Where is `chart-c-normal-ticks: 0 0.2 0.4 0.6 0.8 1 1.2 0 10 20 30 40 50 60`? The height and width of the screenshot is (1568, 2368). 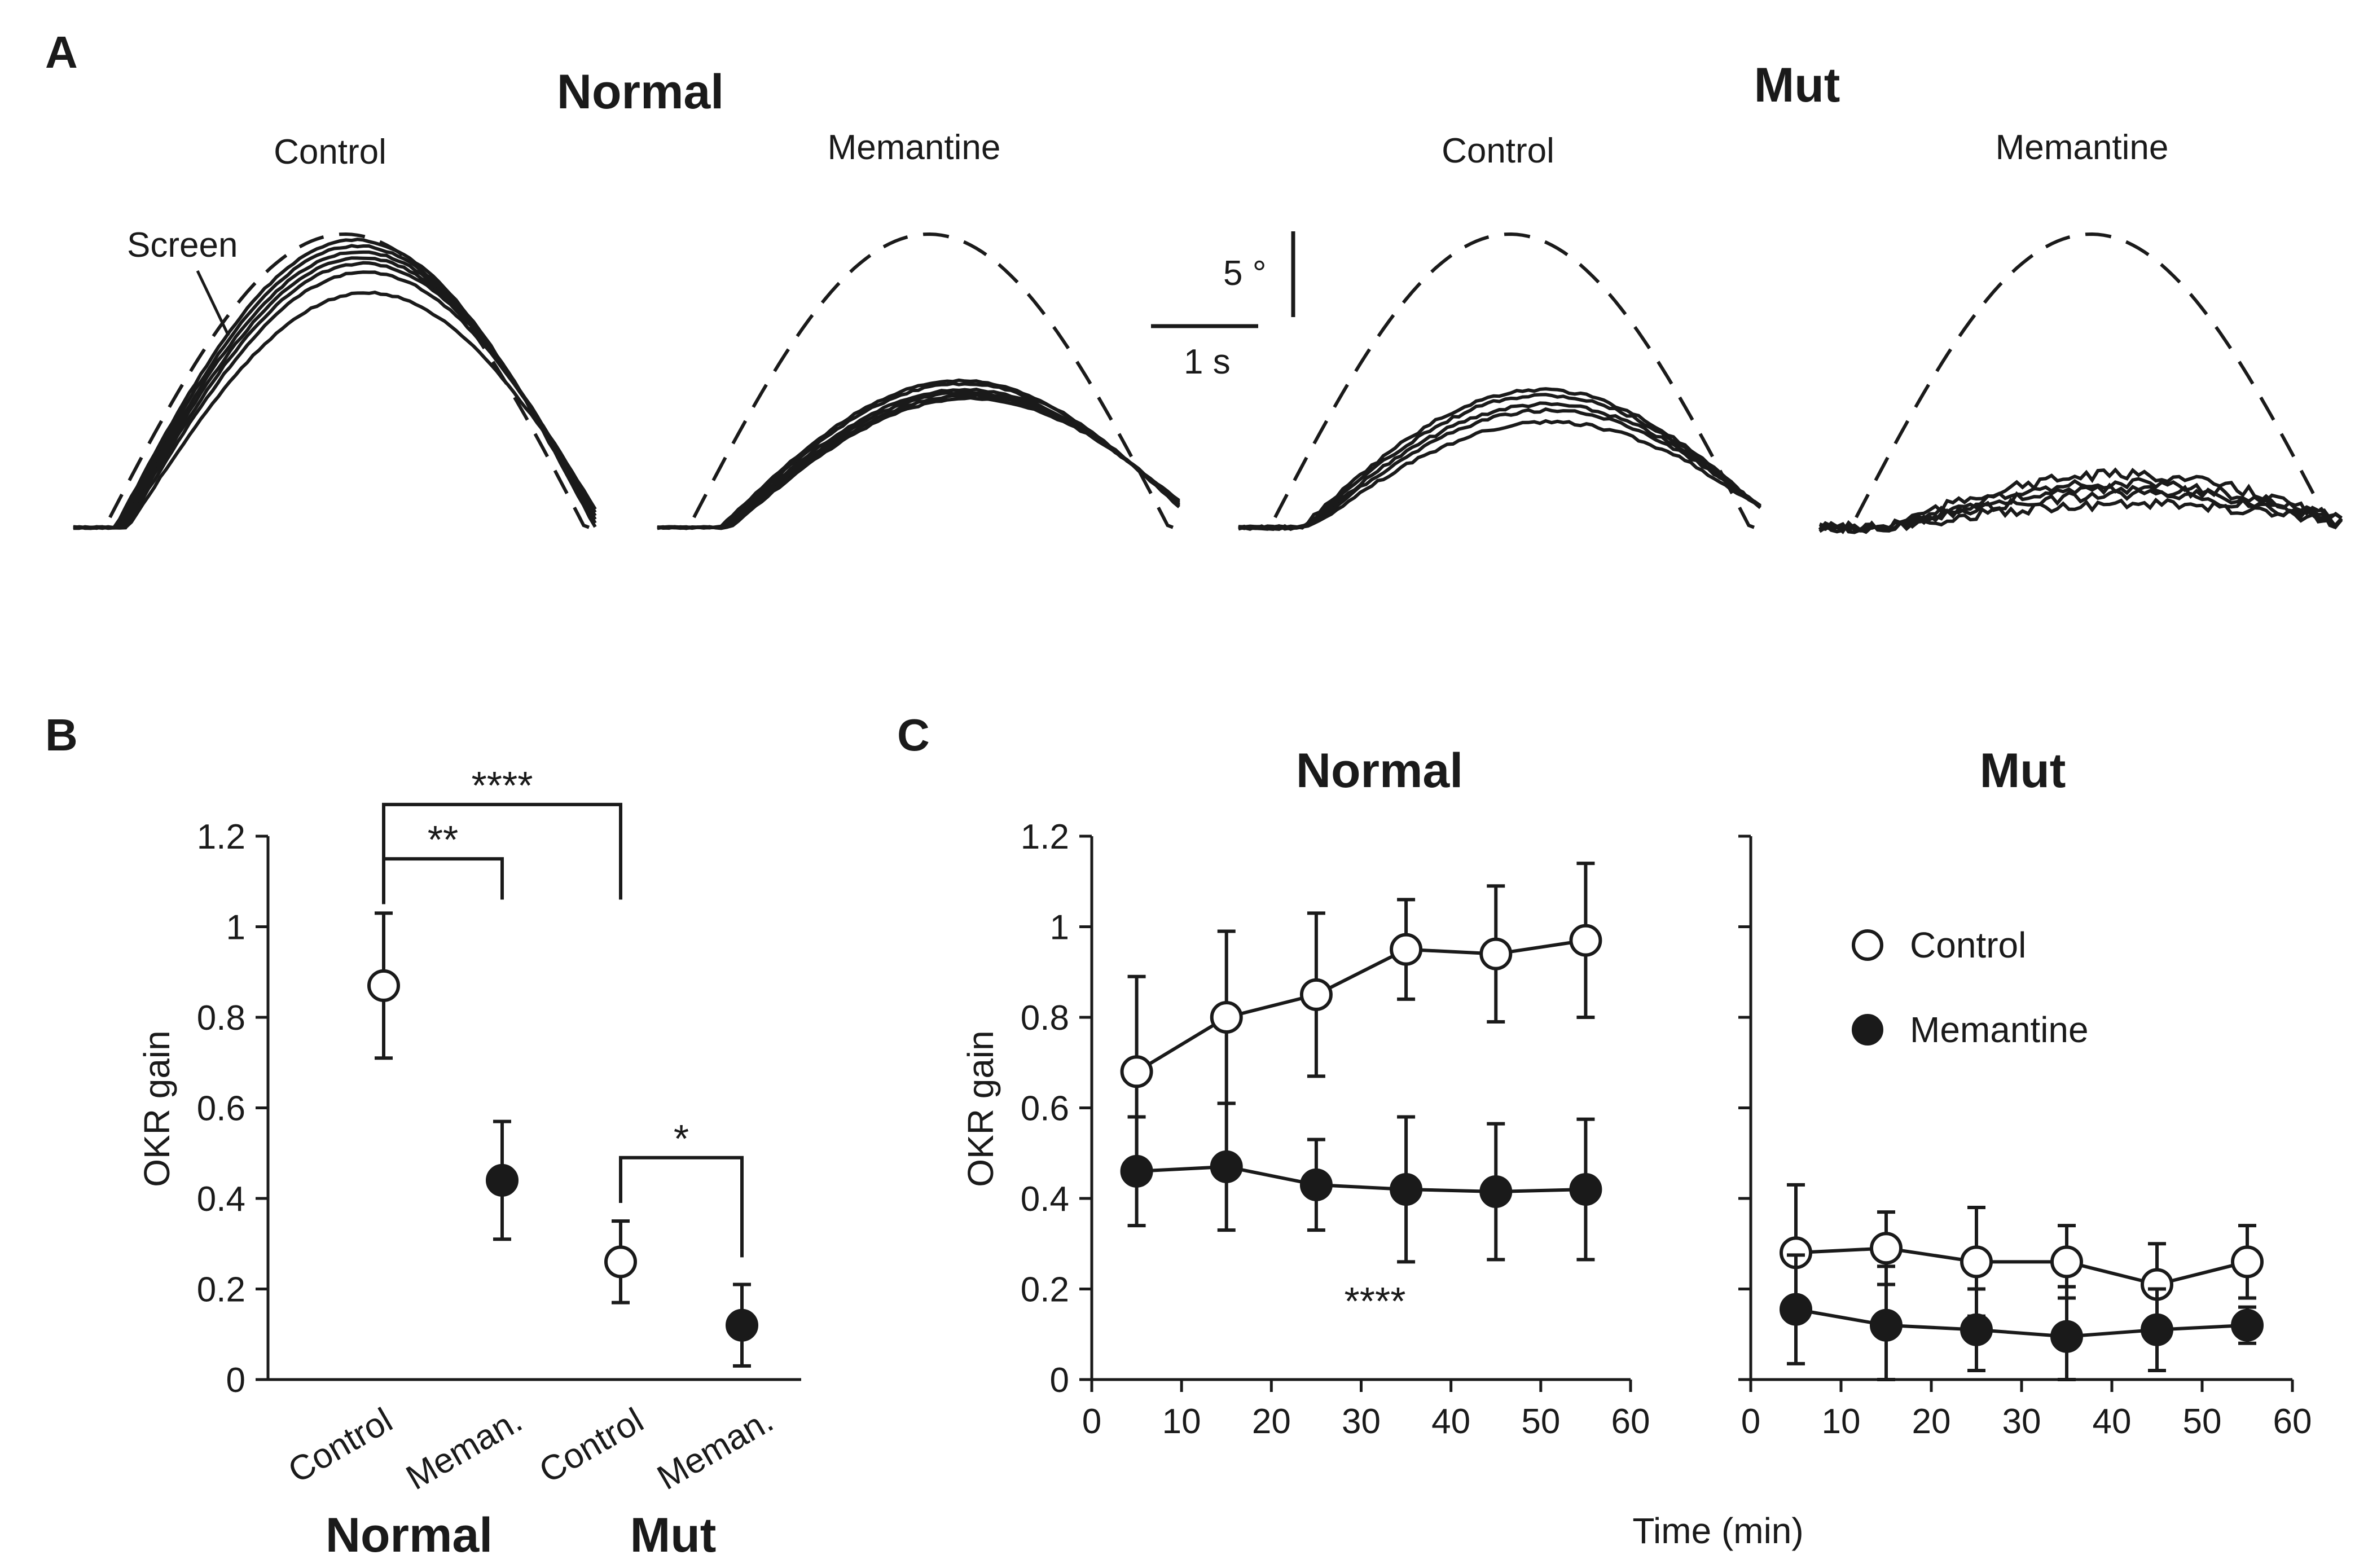
chart-c-normal-ticks: 0 0.2 0.4 0.6 0.8 1 1.2 0 10 20 30 40 50 60 is located at coordinates (1335, 1129).